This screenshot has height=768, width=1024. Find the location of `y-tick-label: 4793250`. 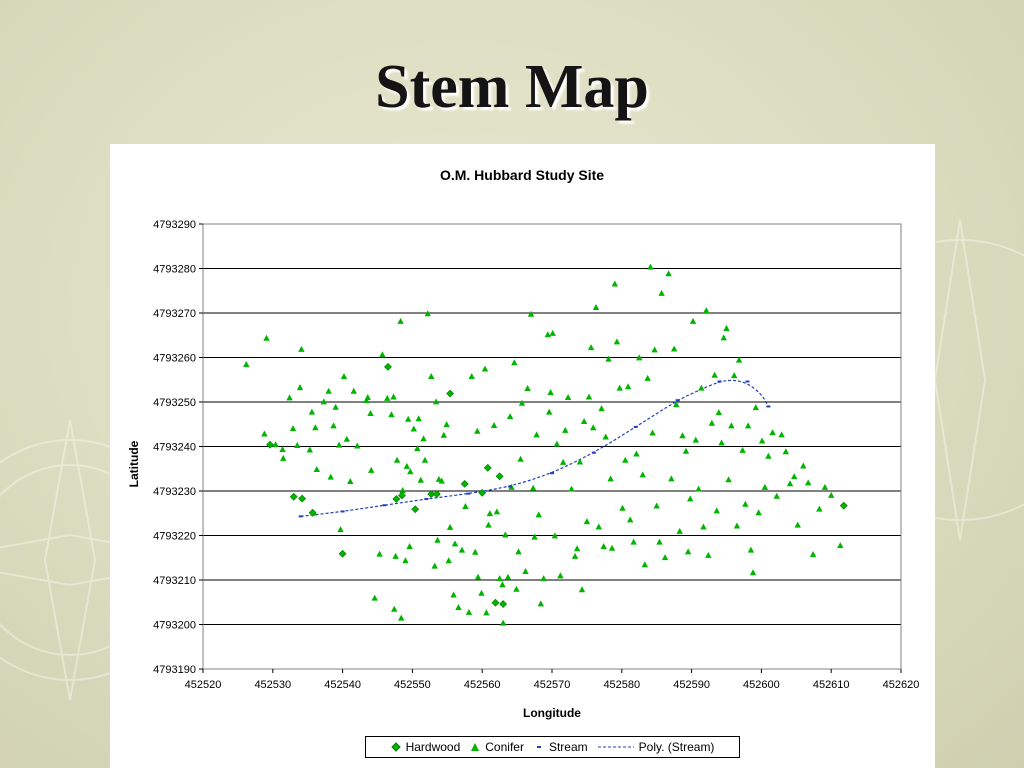

y-tick-label: 4793250 is located at coordinates (174, 403).